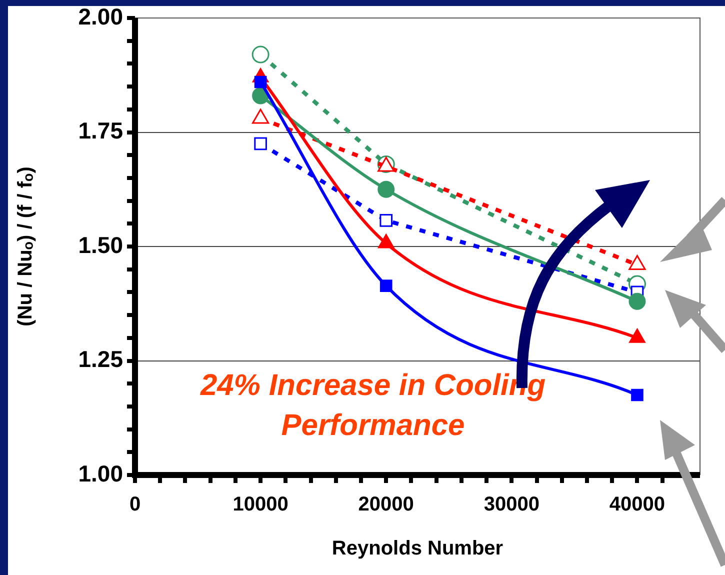 Image resolution: width=725 pixels, height=575 pixels. What do you see at coordinates (101, 359) in the screenshot?
I see `y-tick-label: 1.25` at bounding box center [101, 359].